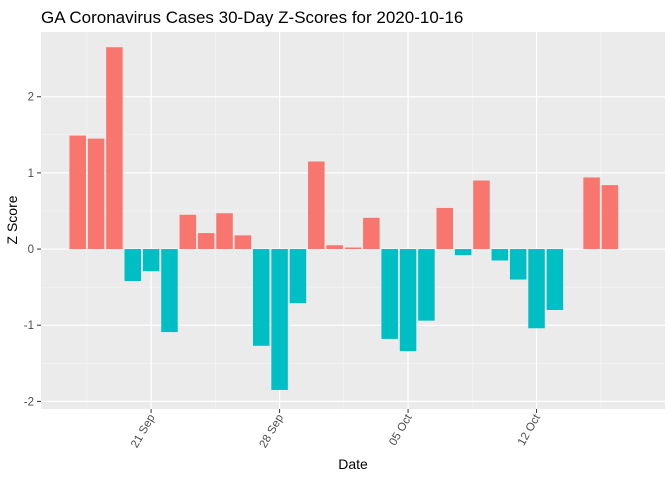 Image resolution: width=672 pixels, height=480 pixels. I want to click on x-tick-label: 28 Sep, so click(272, 432).